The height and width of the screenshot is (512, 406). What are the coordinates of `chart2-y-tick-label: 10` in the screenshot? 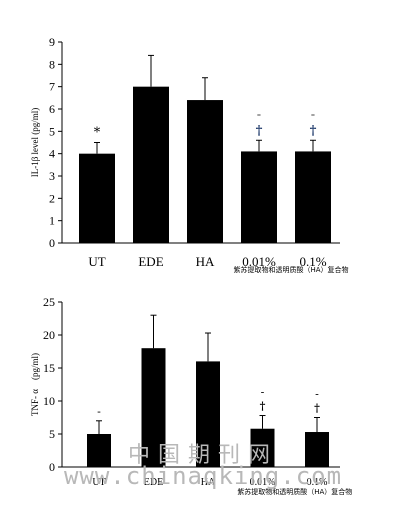 It's located at (49, 401).